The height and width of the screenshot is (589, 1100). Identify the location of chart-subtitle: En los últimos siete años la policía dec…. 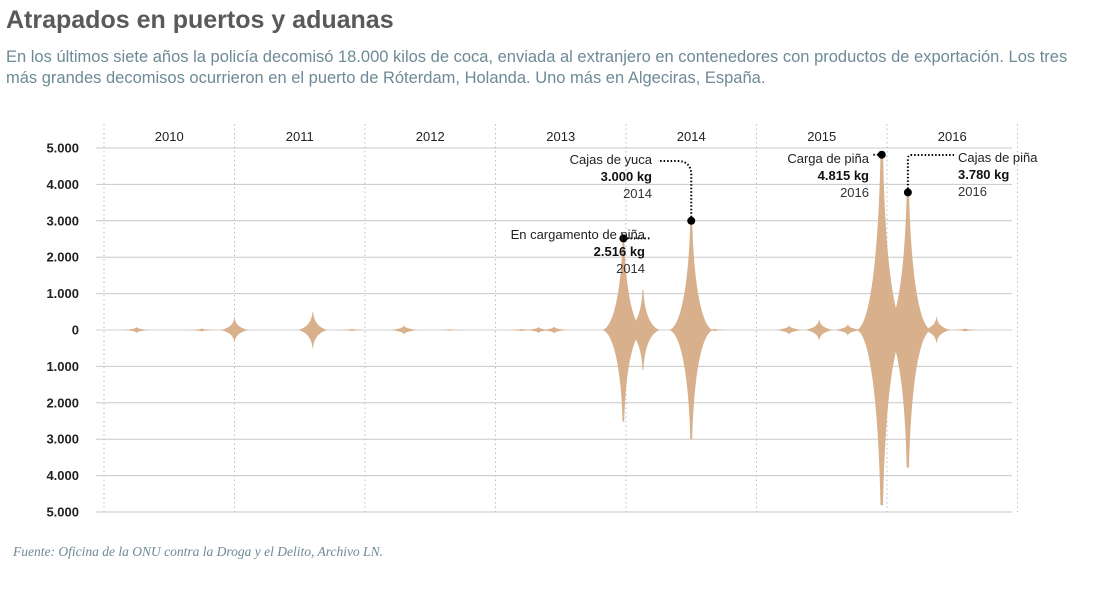
(537, 67).